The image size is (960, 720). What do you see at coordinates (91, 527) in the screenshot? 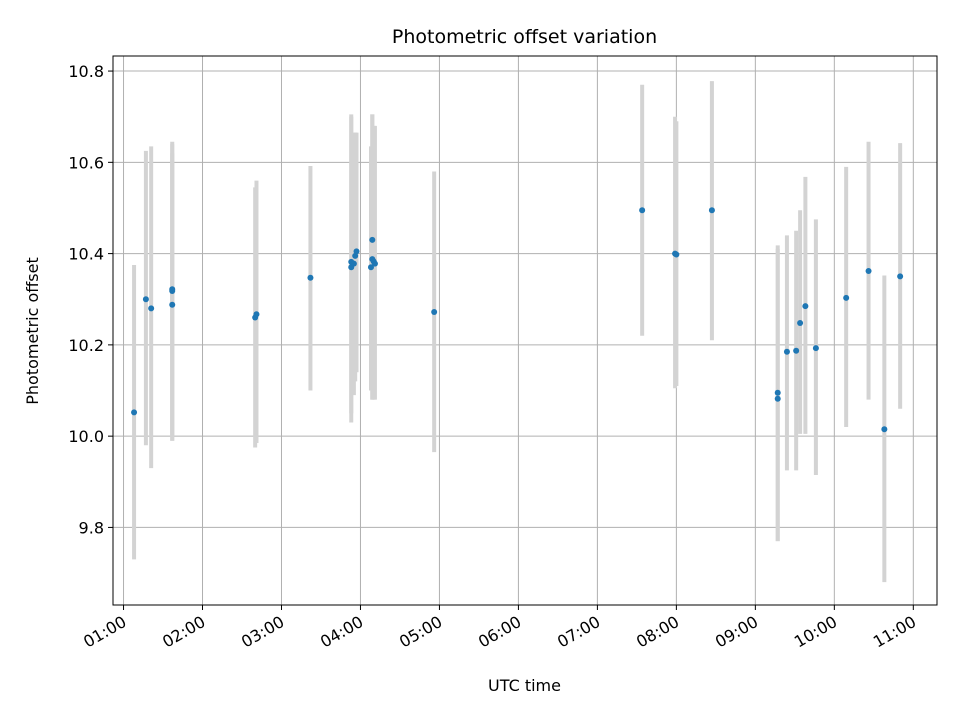
I see `y-tick-label: 9.8` at bounding box center [91, 527].